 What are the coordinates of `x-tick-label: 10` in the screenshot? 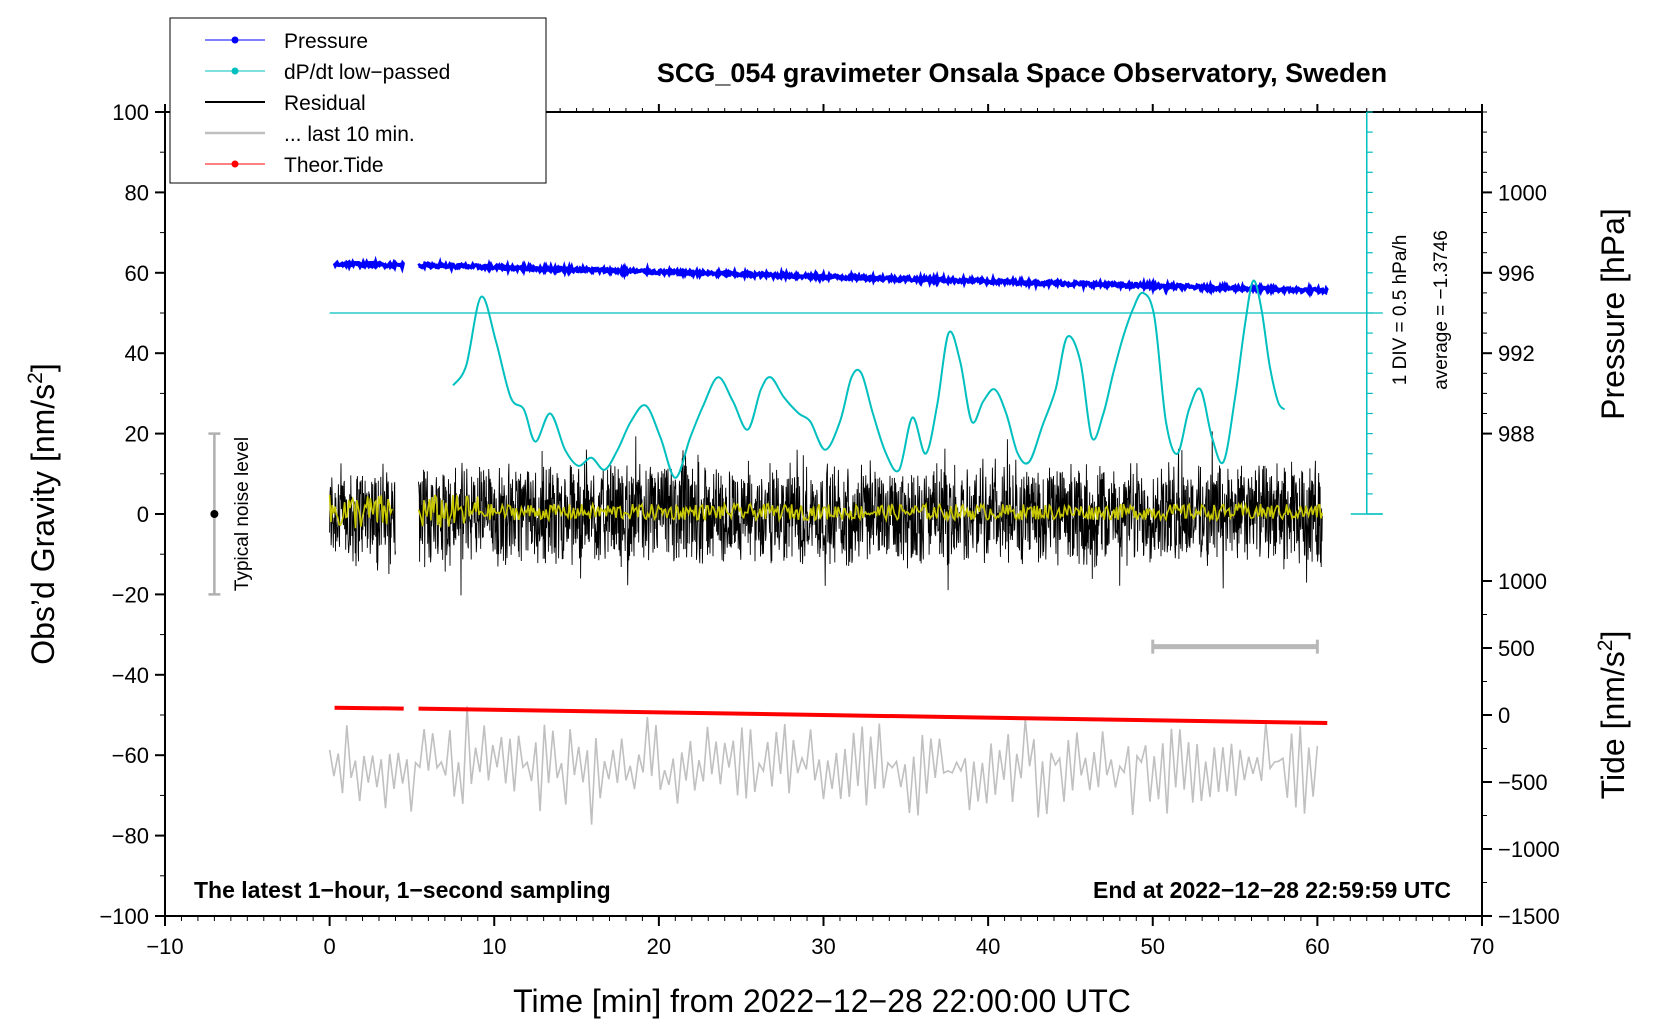 It's located at (494, 946).